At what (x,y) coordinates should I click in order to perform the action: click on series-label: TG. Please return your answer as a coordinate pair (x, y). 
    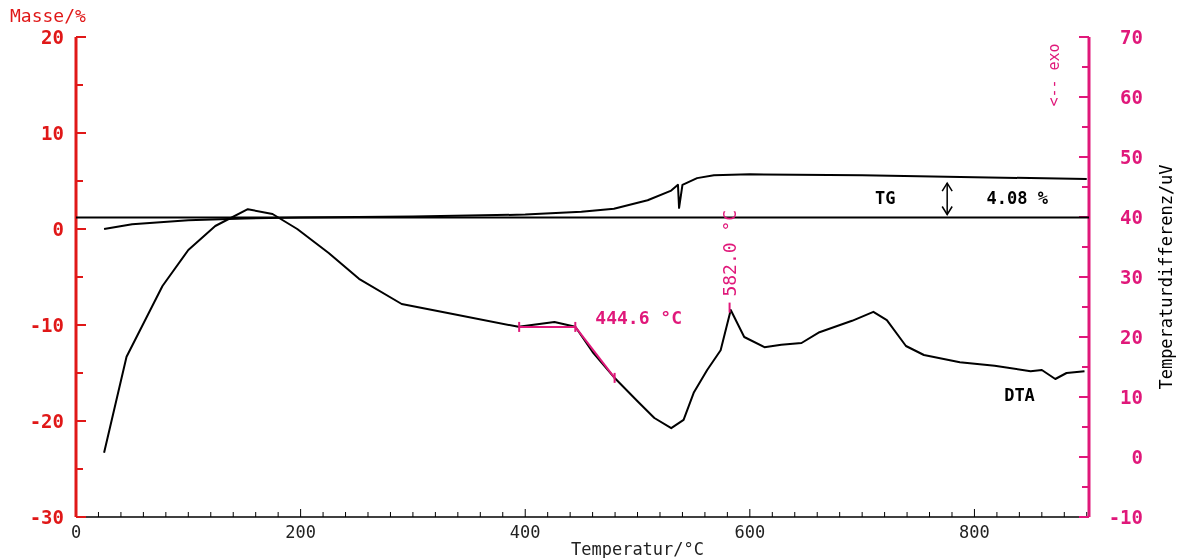
    Looking at the image, I should click on (885, 198).